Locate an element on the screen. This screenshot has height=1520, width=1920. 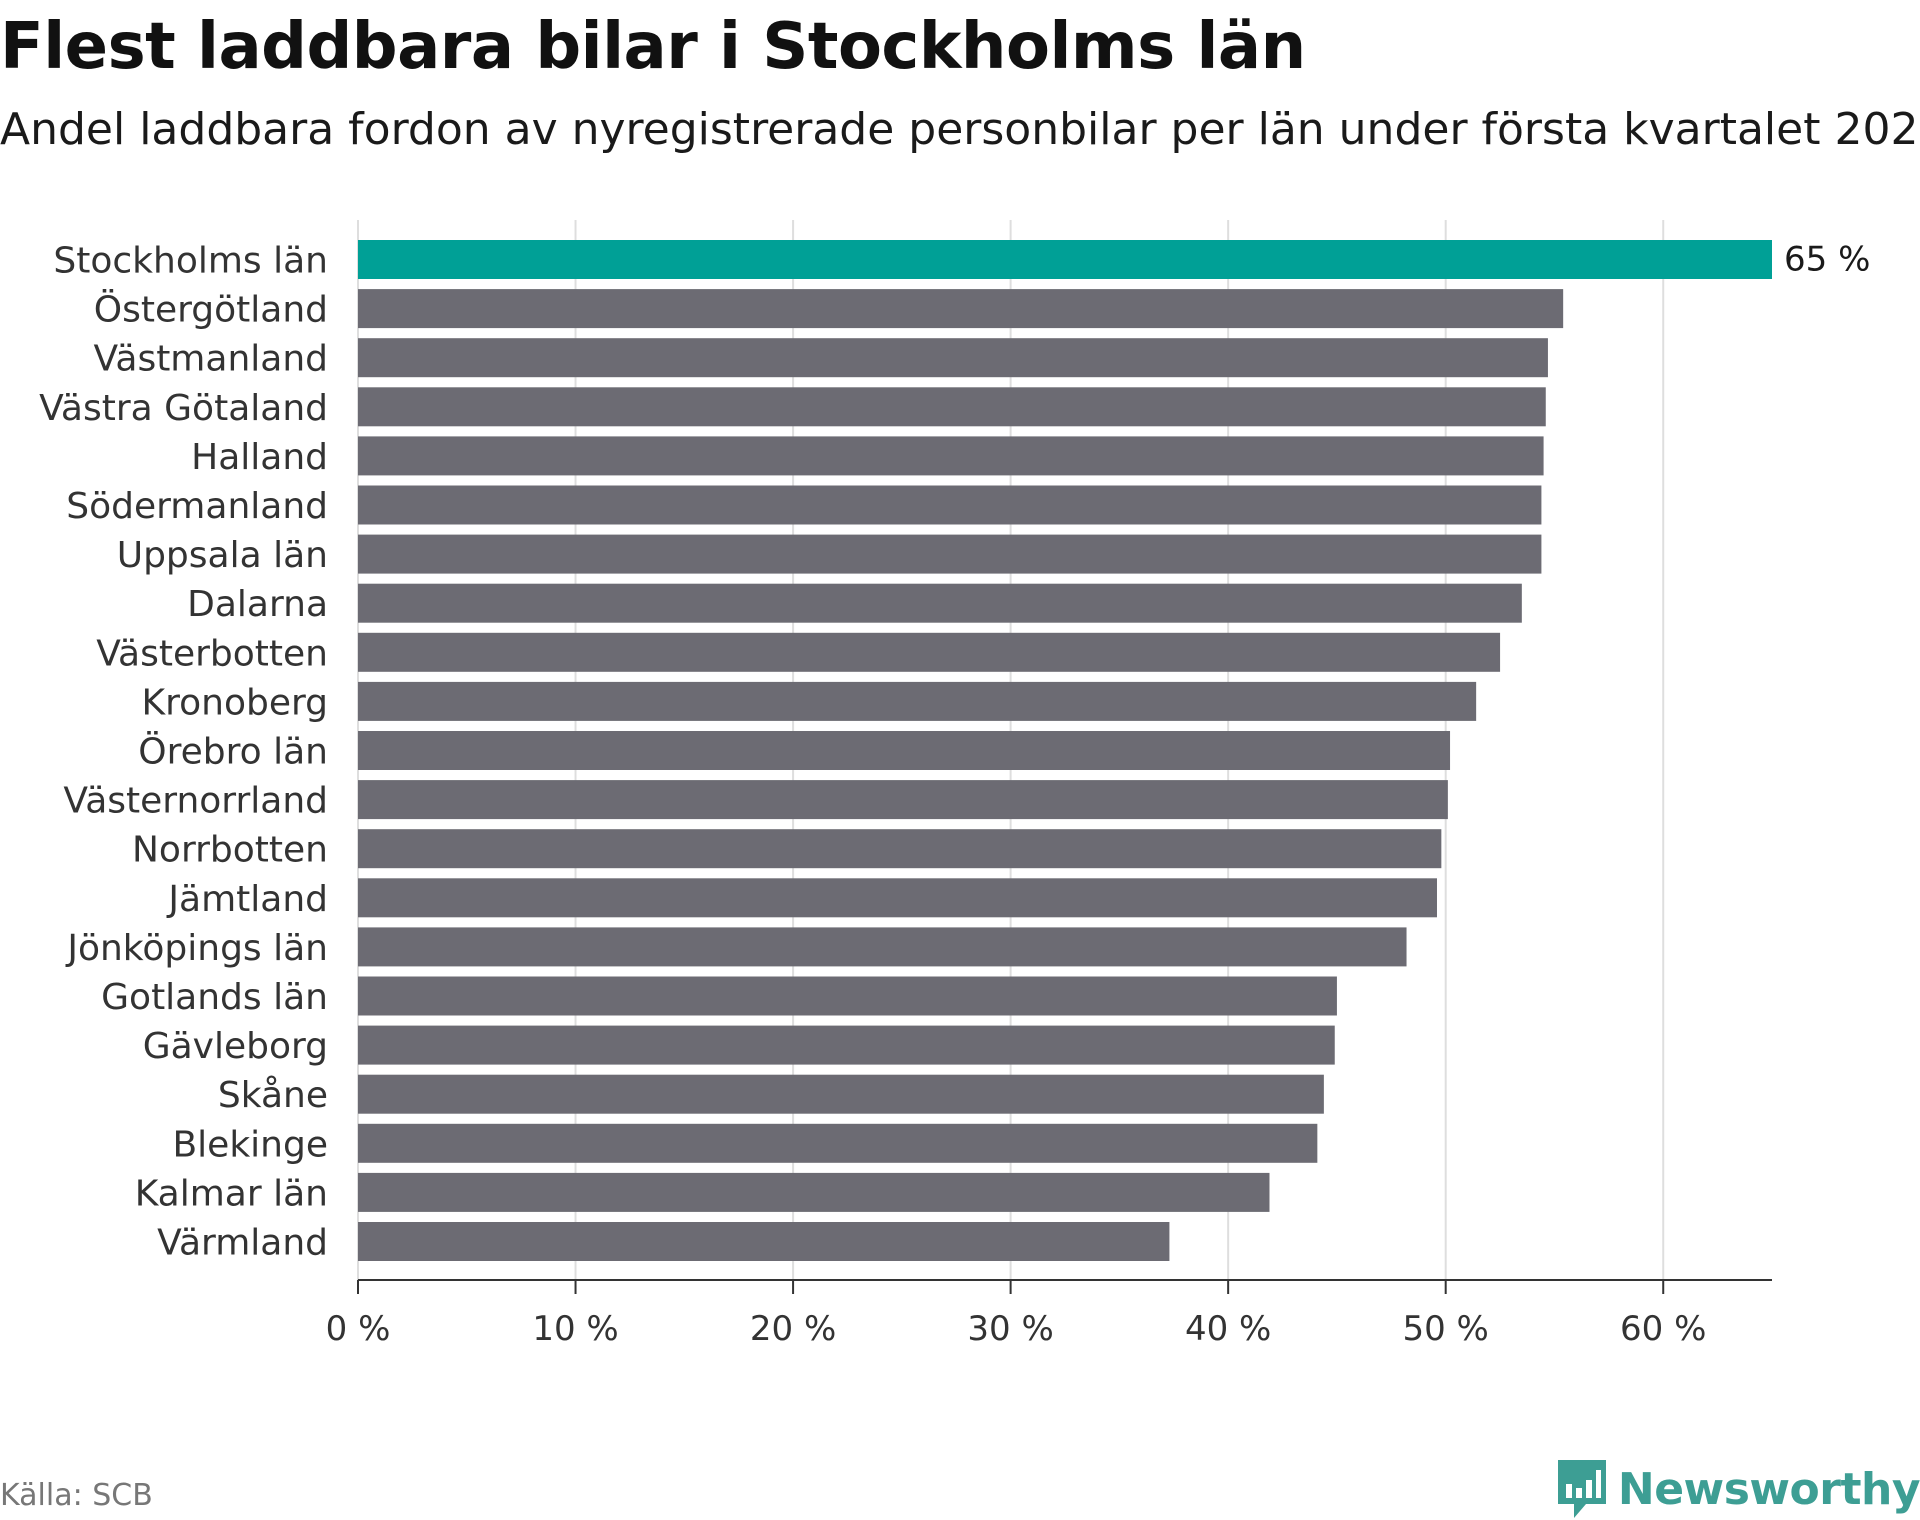
category-label: Västmanland is located at coordinates (211, 359).